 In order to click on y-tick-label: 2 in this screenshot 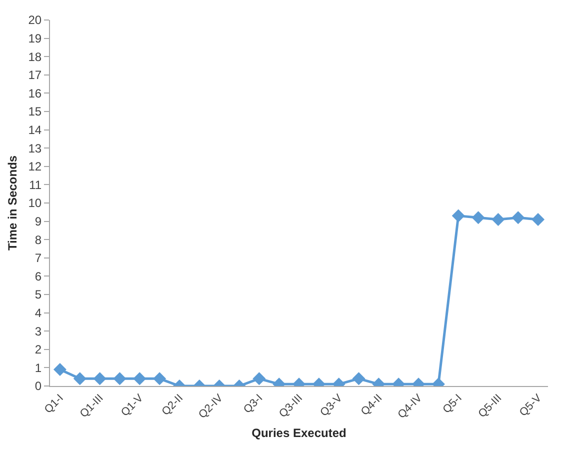, I will do `click(38, 349)`.